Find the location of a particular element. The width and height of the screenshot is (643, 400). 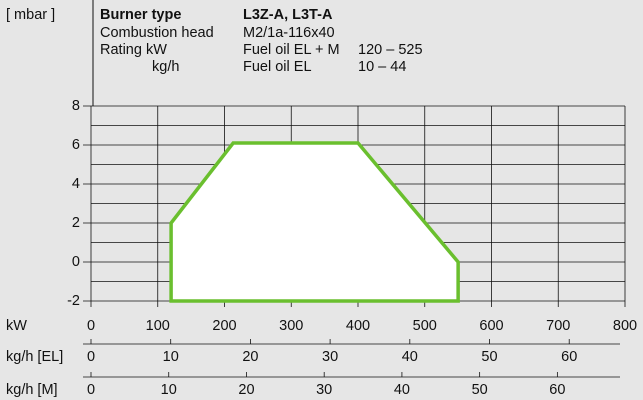

y-tick-label: -2 is located at coordinates (73, 301).